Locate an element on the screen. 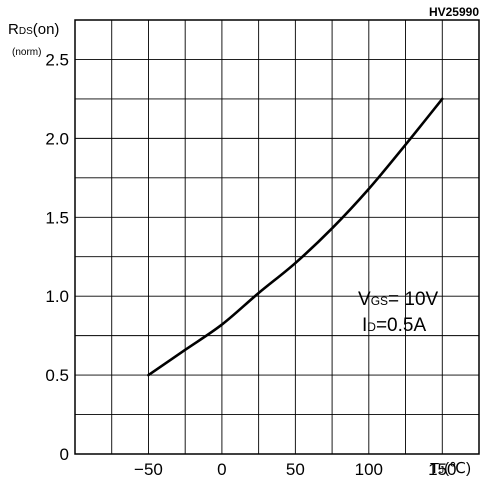 The height and width of the screenshot is (485, 494). x-label-sub: J is located at coordinates (441, 470).